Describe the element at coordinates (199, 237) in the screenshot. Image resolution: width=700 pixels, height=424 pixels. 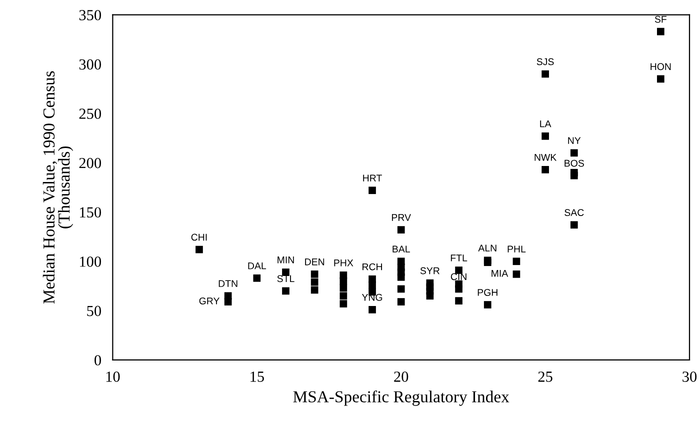
I see `annotation: CHI` at that location.